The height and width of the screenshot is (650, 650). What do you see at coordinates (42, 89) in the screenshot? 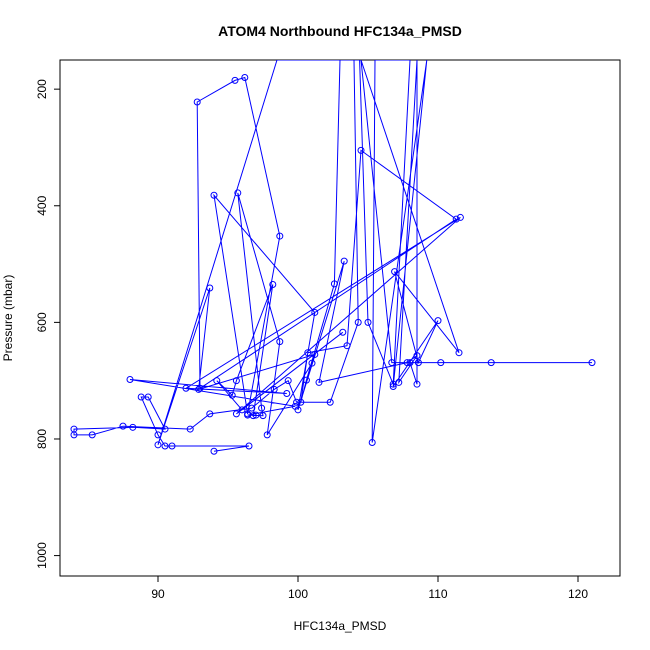
I see `y-tick-label: 200` at bounding box center [42, 89].